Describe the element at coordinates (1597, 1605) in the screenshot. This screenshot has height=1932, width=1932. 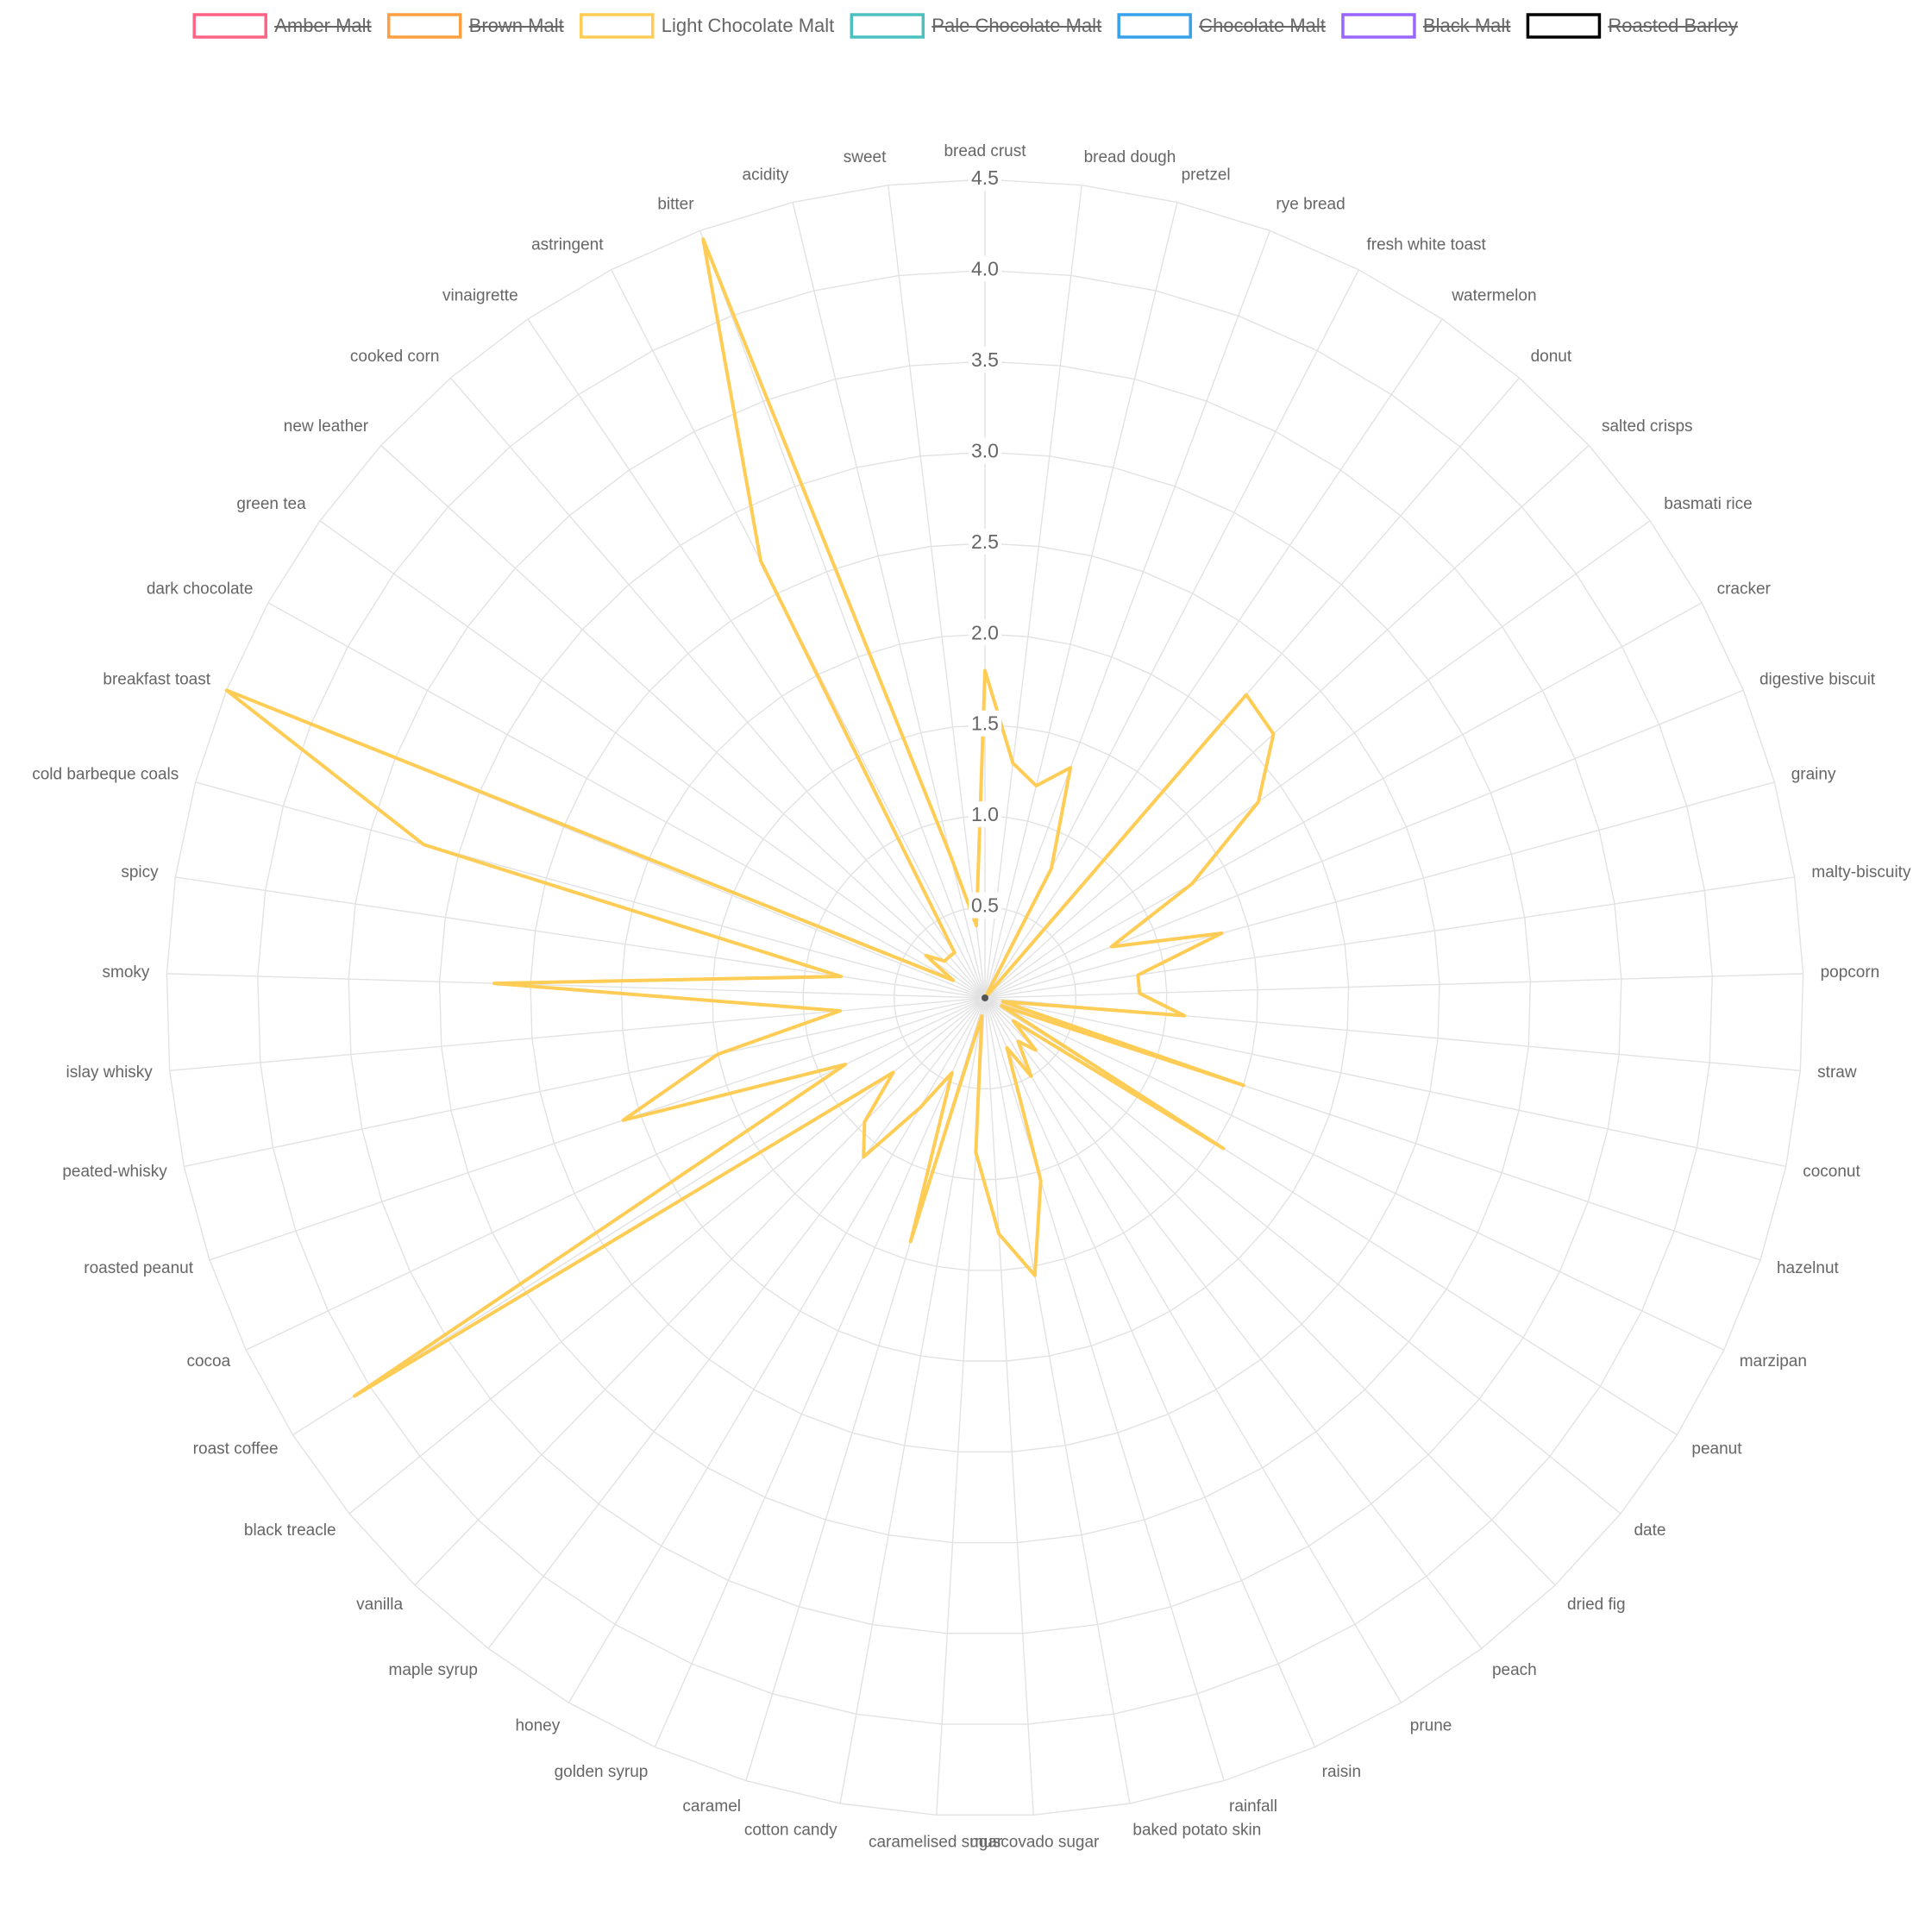
I see `point-label: dried fig` at that location.